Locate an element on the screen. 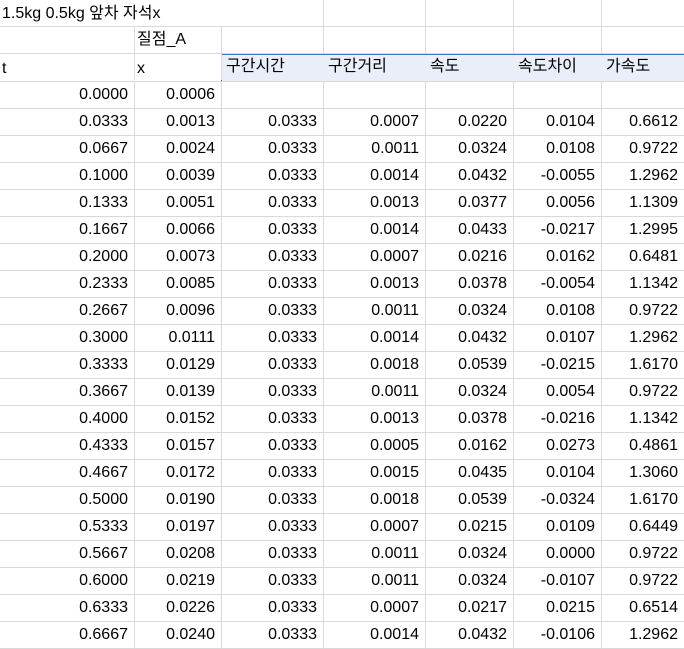 The height and width of the screenshot is (649, 684). cell-x: 0.0051 is located at coordinates (178, 203).